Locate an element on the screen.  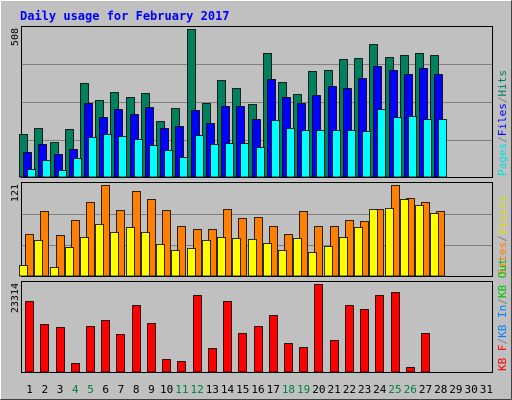
legend-entry: Files is located at coordinates (502, 119).